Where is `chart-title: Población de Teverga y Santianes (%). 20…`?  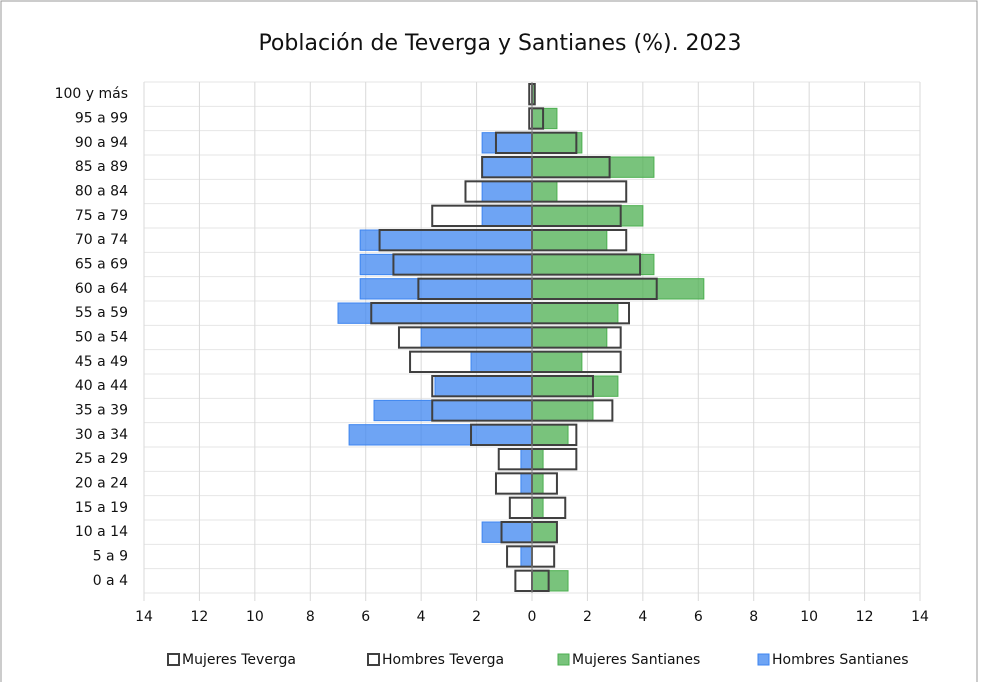
chart-title: Población de Teverga y Santianes (%). 20… is located at coordinates (499, 43).